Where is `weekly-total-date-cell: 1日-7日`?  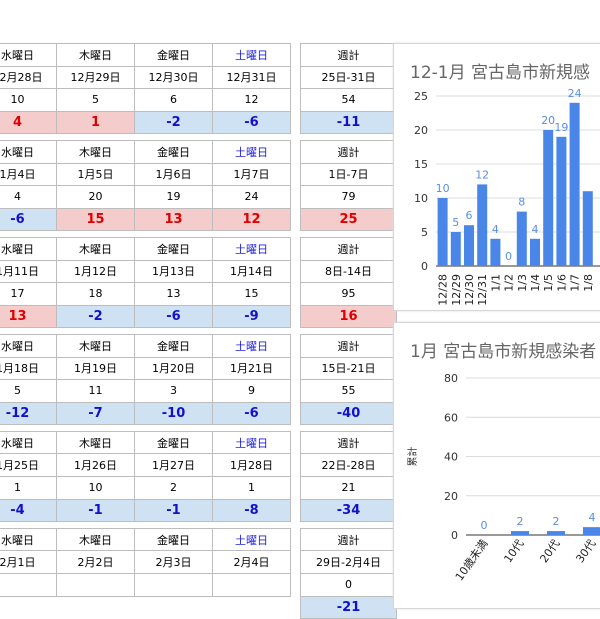 weekly-total-date-cell: 1日-7日 is located at coordinates (348, 174).